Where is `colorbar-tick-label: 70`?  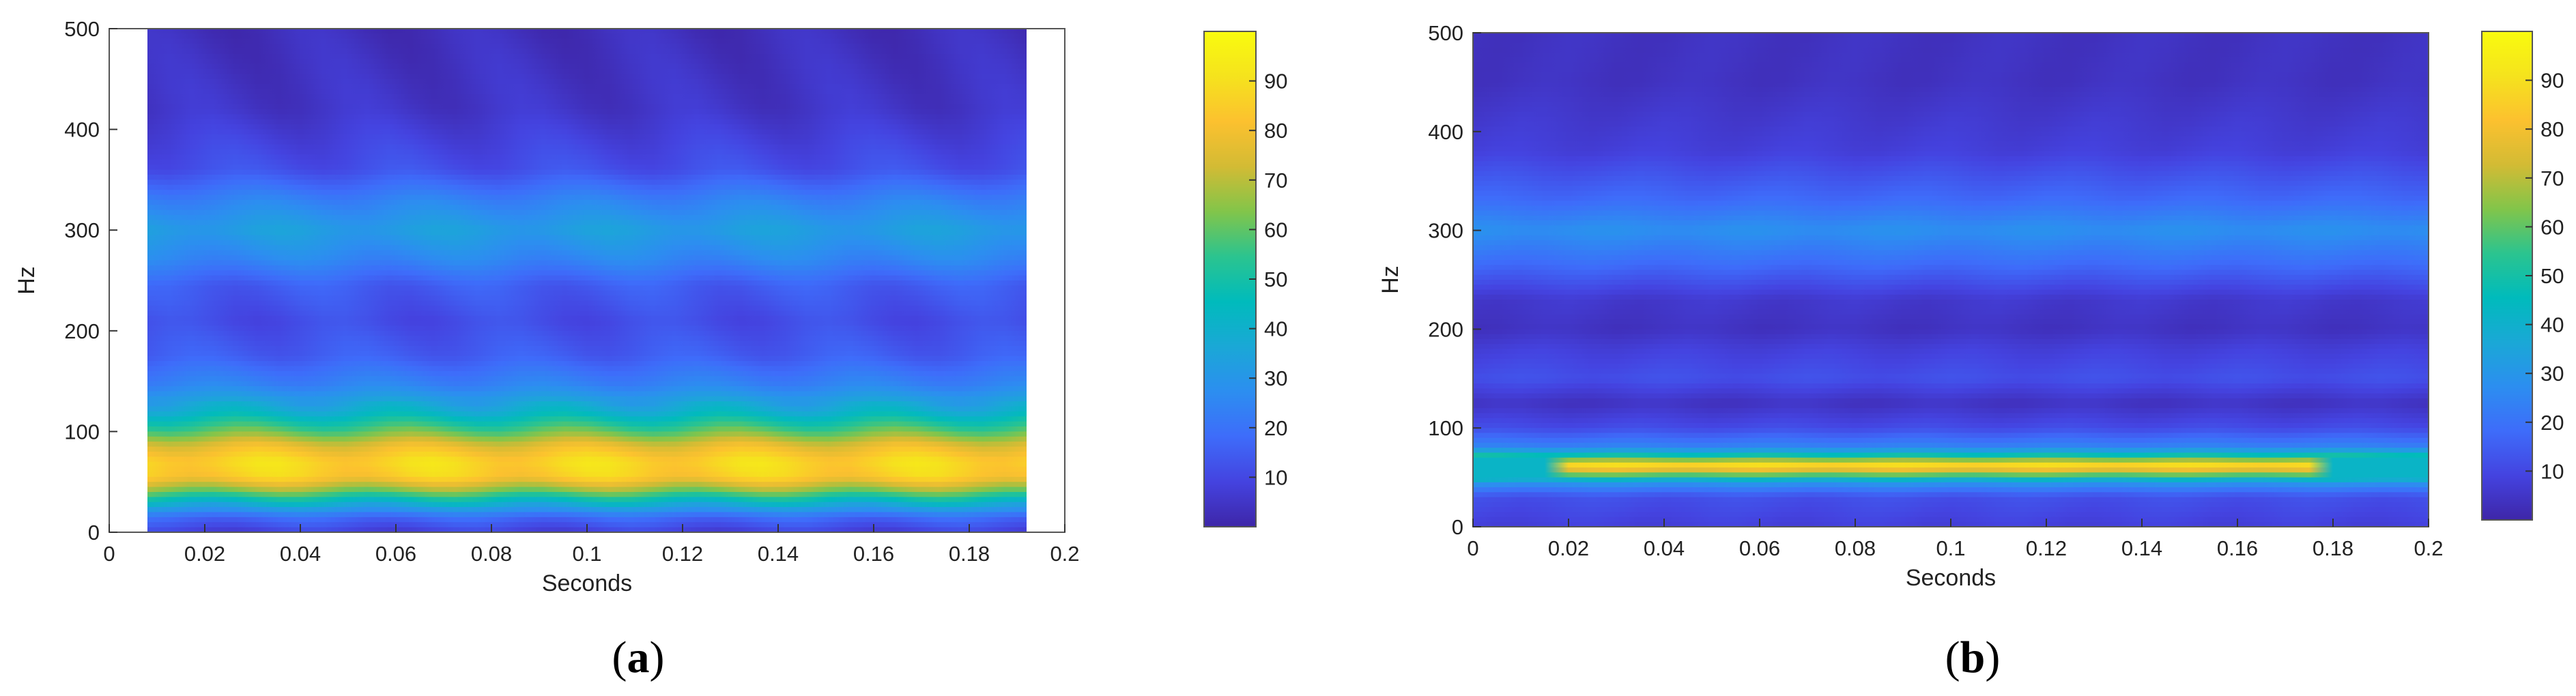
colorbar-tick-label: 70 is located at coordinates (2552, 178).